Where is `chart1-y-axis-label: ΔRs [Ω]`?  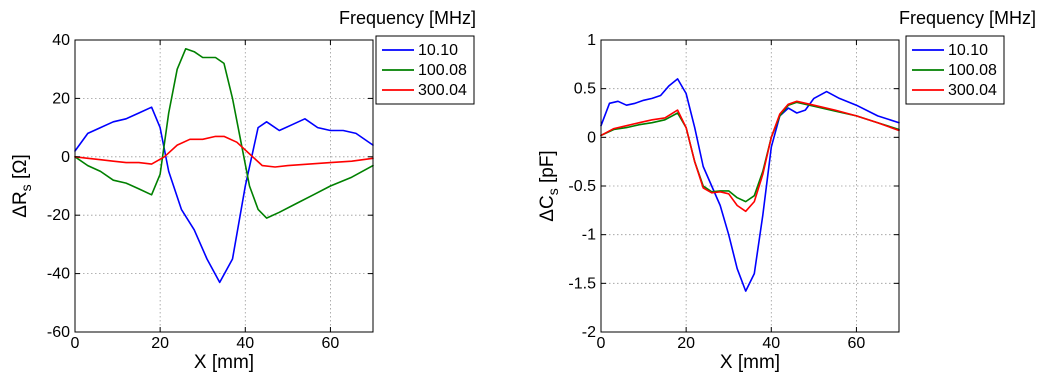
chart1-y-axis-label: ΔRs [Ω] is located at coordinates (22, 185).